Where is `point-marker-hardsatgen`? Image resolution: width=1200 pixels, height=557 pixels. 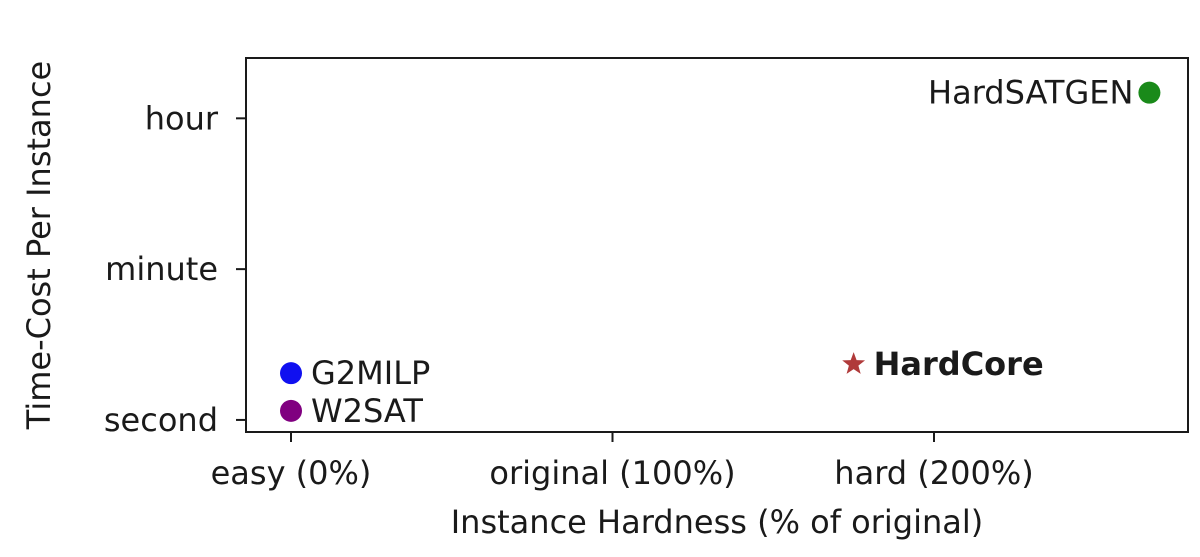
point-marker-hardsatgen is located at coordinates (1149, 92).